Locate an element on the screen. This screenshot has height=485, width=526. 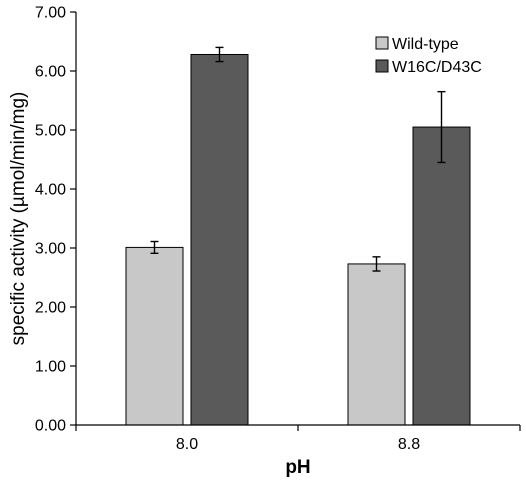
legend-swatch-wild-type is located at coordinates (382, 43).